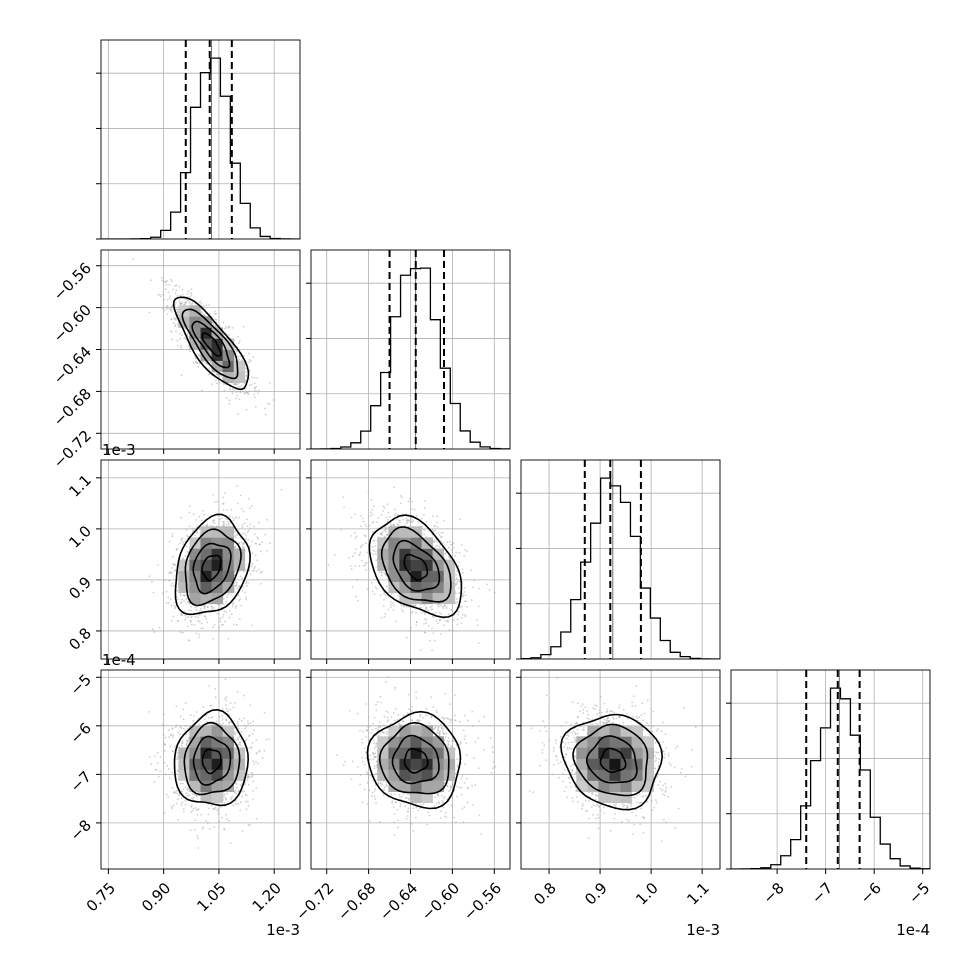 The height and width of the screenshot is (970, 970). I want to click on density-contour, so click(415, 566).